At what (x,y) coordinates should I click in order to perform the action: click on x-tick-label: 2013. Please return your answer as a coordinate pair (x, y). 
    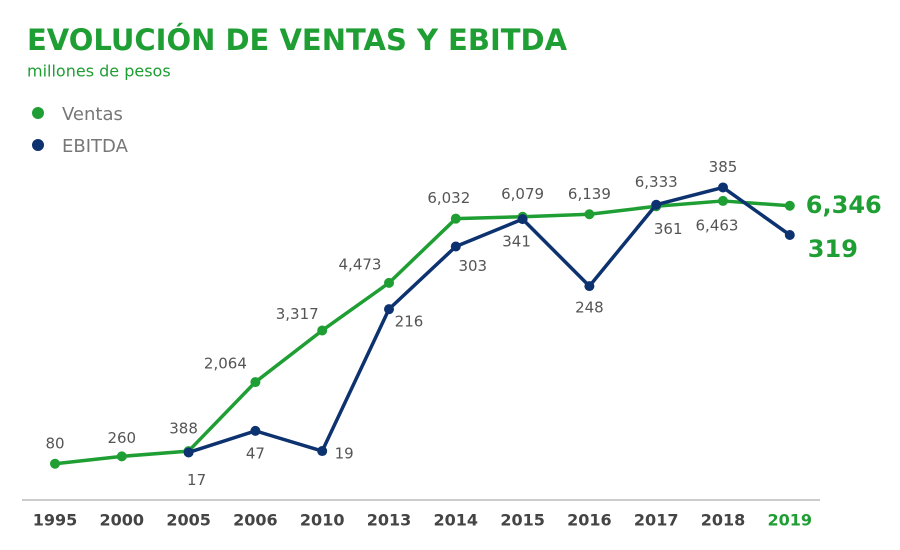
    Looking at the image, I should click on (389, 520).